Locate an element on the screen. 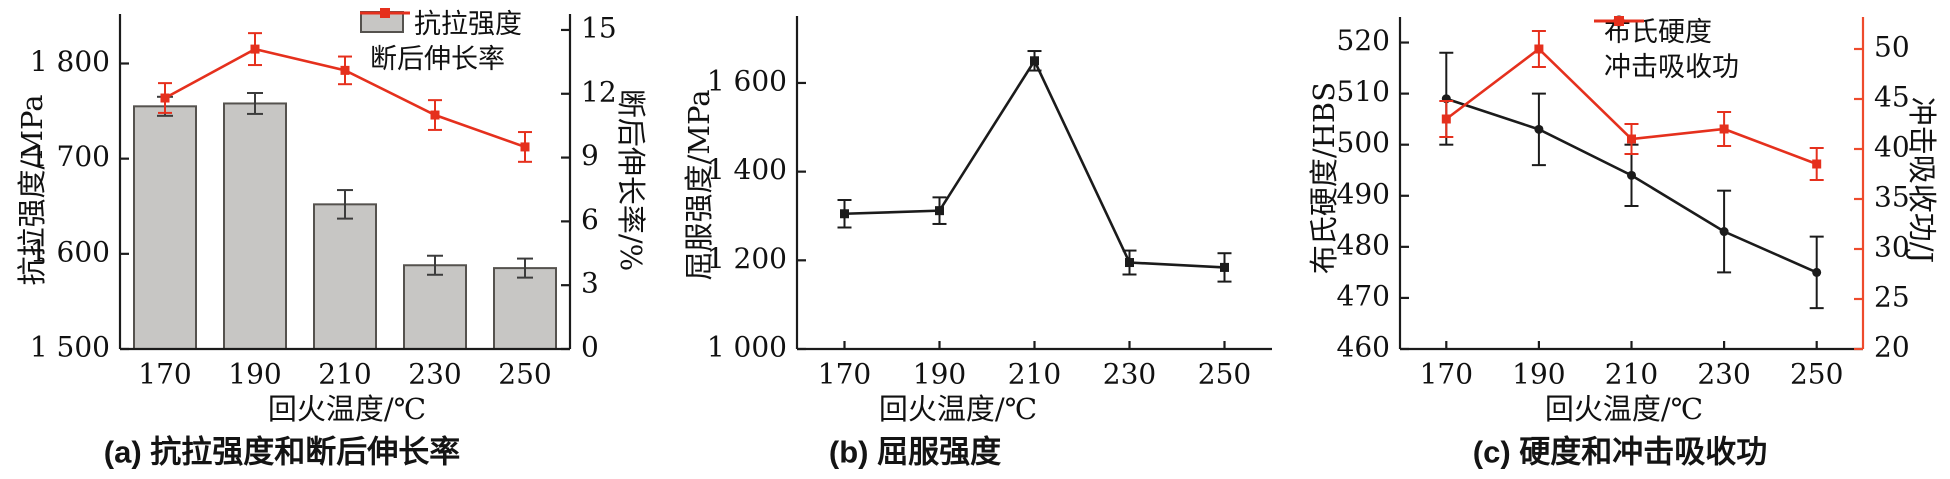 The image size is (1950, 479). panel-a-right-y-axis-label: 断后伸长率/% is located at coordinates (631, 180).